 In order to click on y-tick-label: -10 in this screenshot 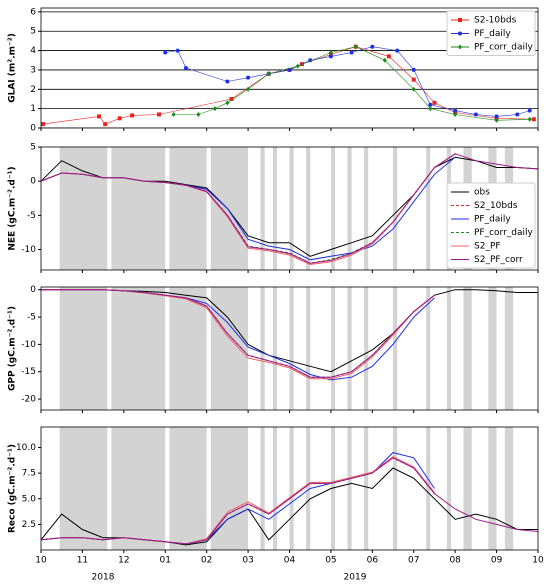, I will do `click(28, 250)`.